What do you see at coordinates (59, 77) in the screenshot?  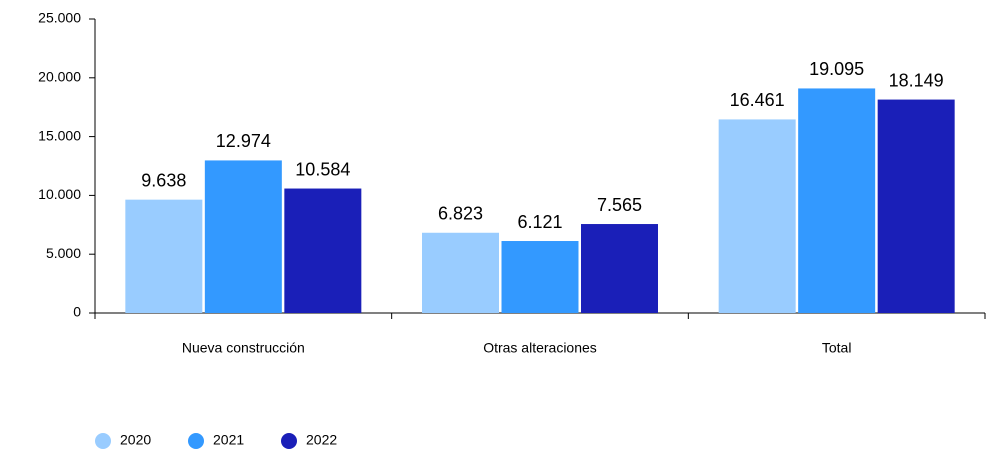 I see `y-tick-label: 20.000` at bounding box center [59, 77].